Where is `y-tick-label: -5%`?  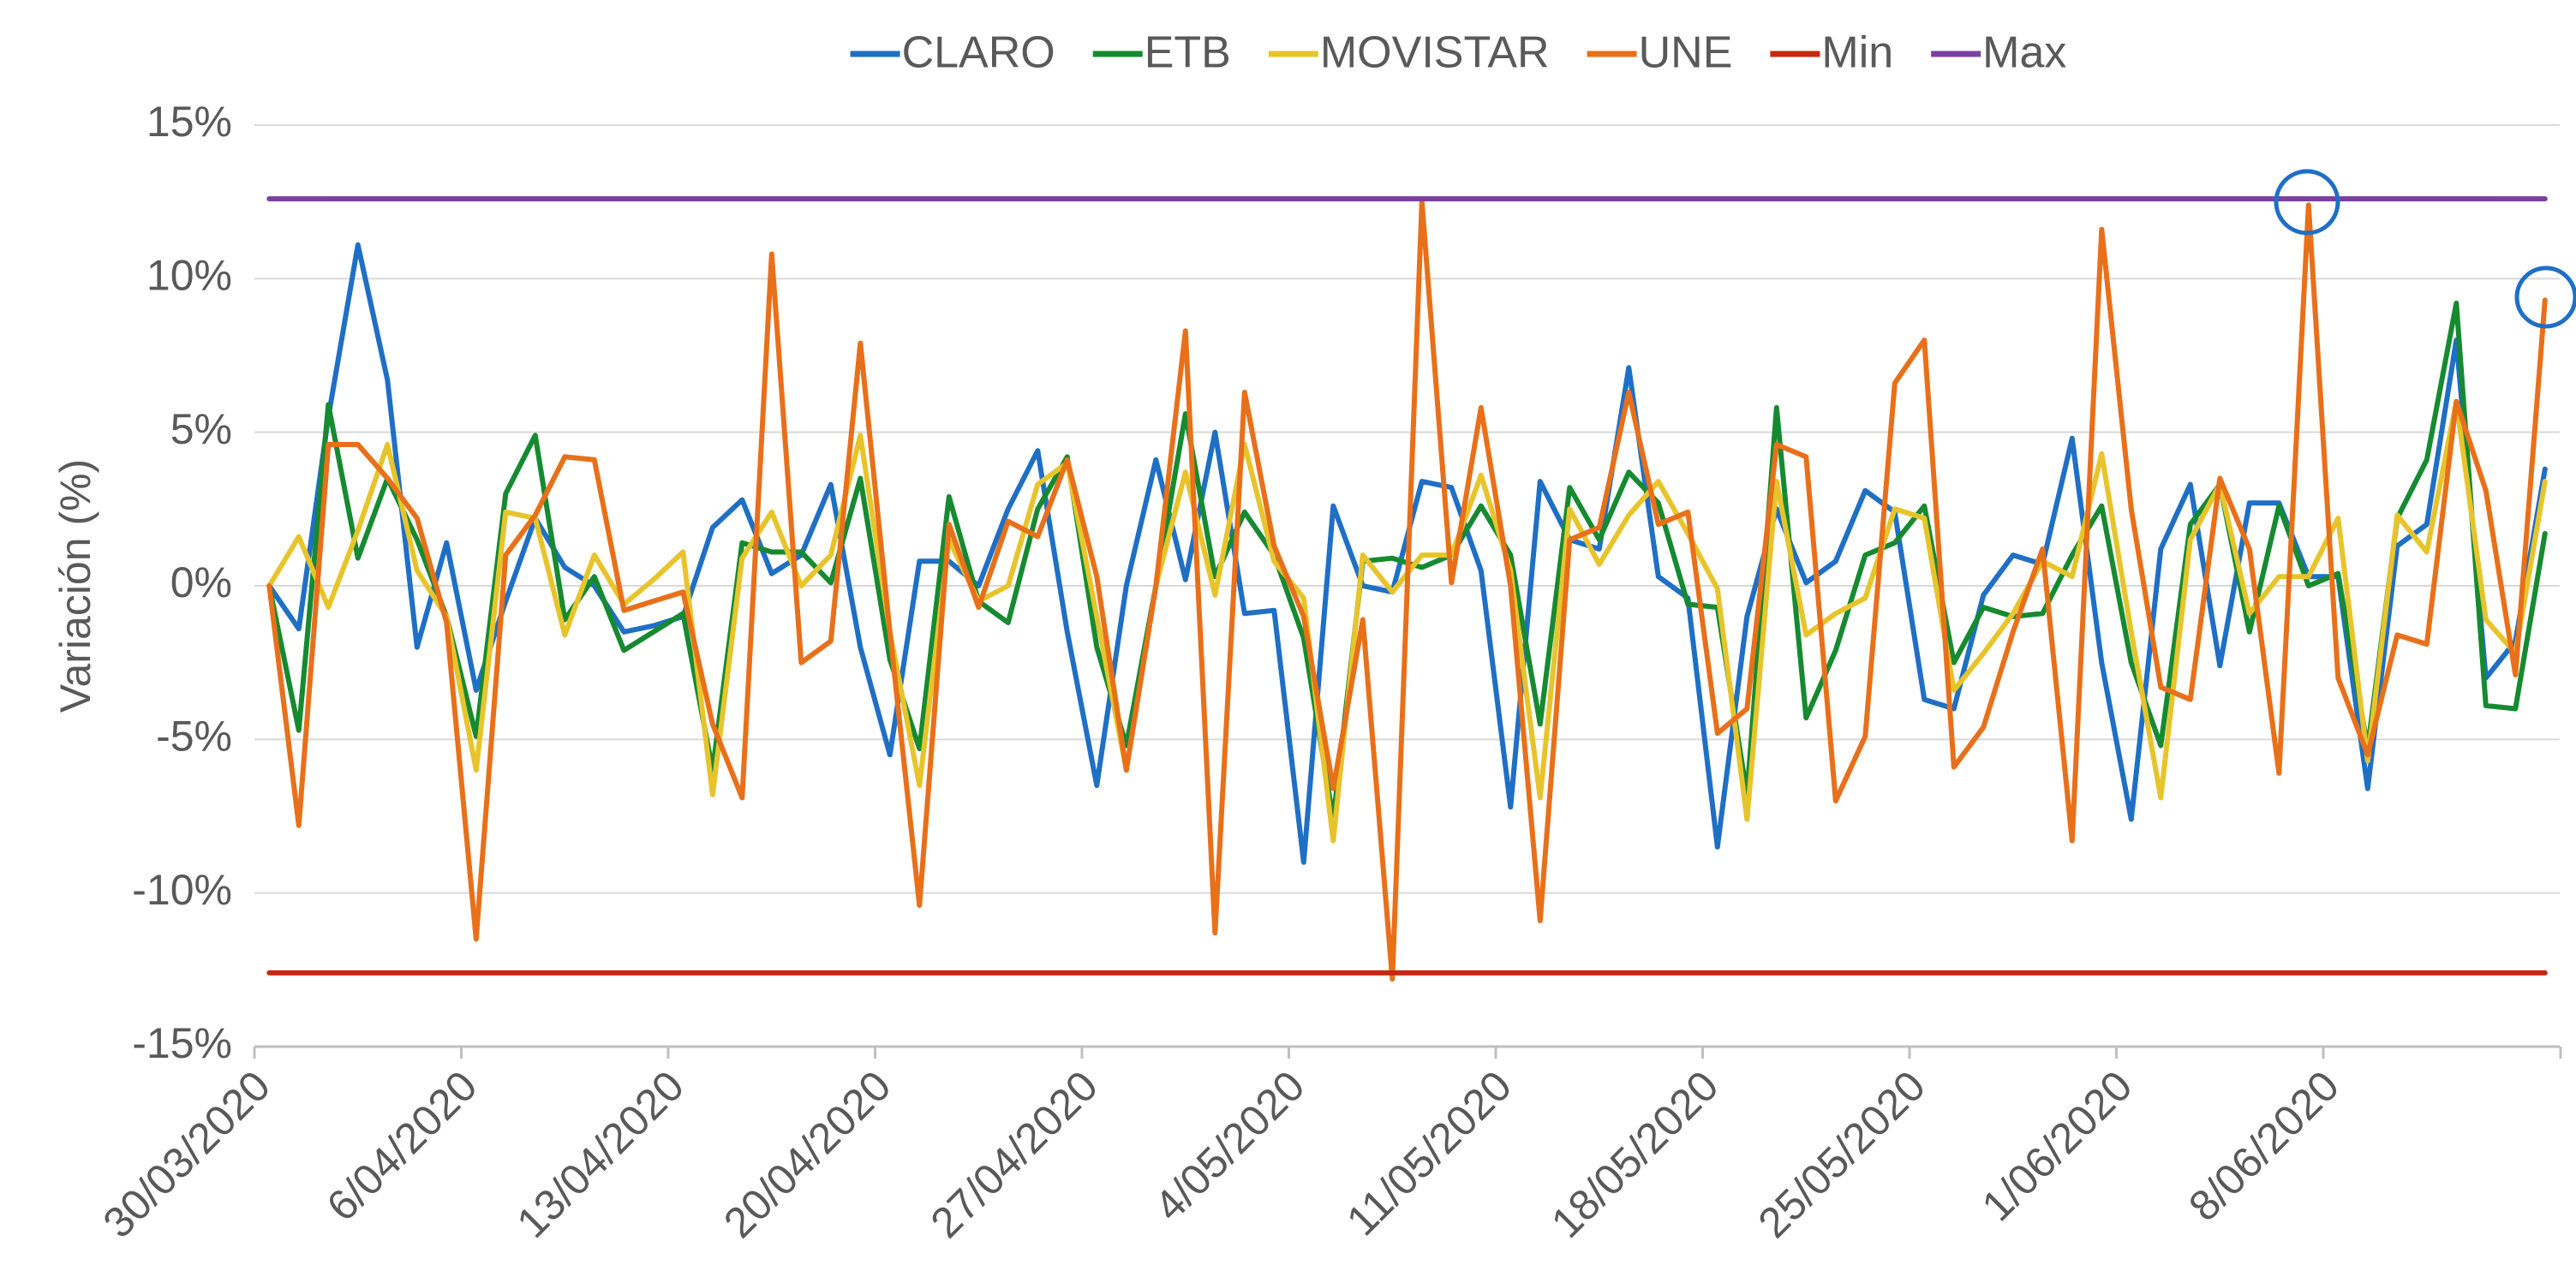 y-tick-label: -5% is located at coordinates (194, 737).